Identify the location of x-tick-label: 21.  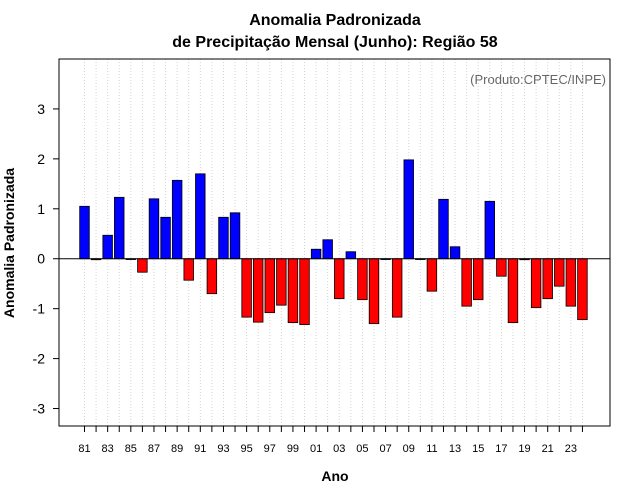
(548, 449).